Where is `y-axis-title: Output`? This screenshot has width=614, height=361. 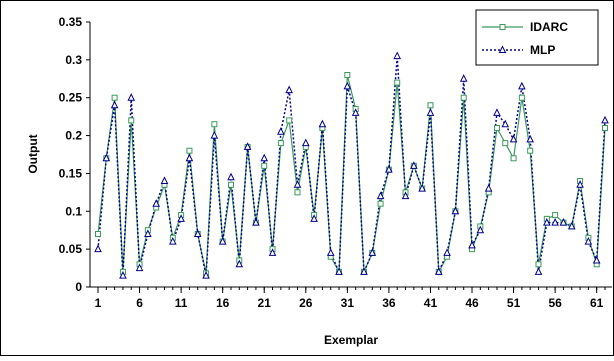
y-axis-title: Output is located at coordinates (33, 153).